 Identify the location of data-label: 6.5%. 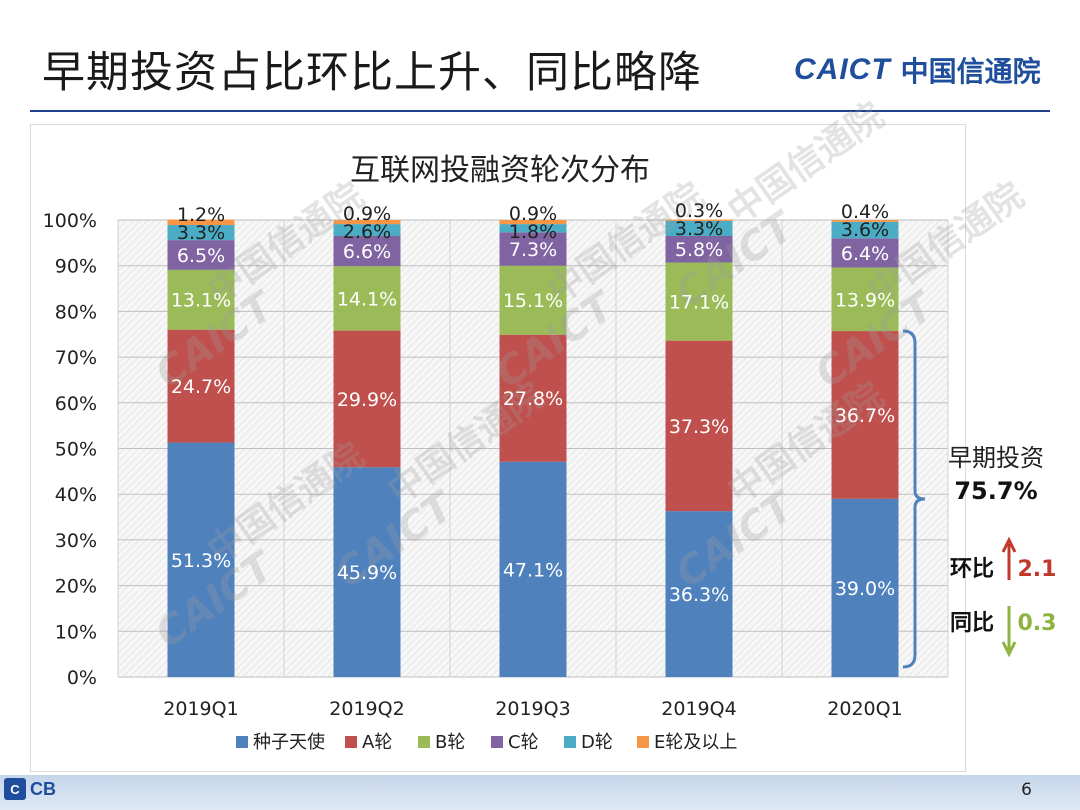
(201, 256).